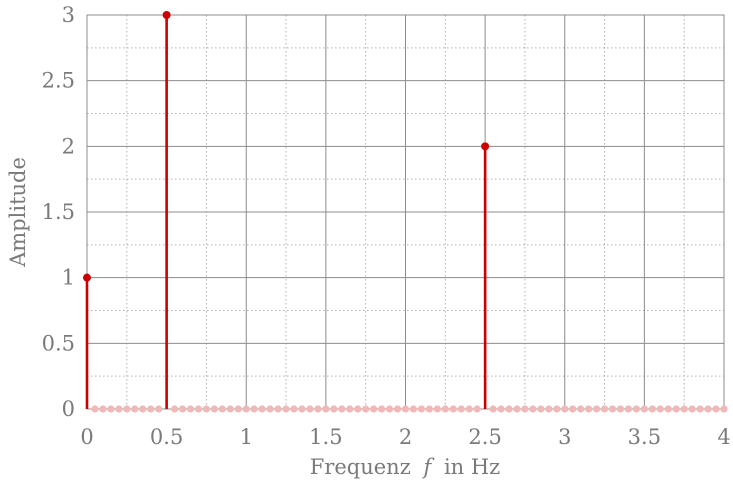  Describe the element at coordinates (723, 437) in the screenshot. I see `x-tick-label: 4` at that location.